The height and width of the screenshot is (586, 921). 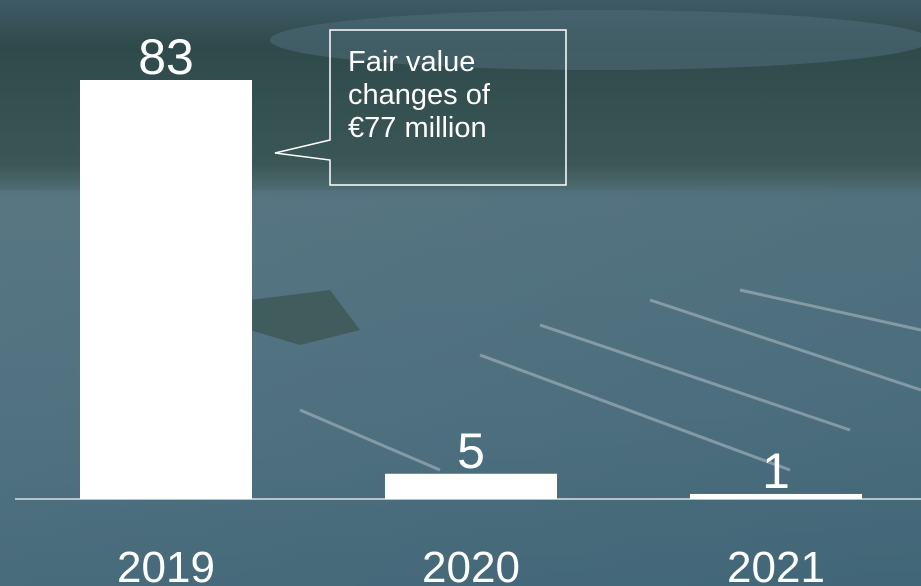 I want to click on x-tick-label: 2020, so click(x=471, y=564).